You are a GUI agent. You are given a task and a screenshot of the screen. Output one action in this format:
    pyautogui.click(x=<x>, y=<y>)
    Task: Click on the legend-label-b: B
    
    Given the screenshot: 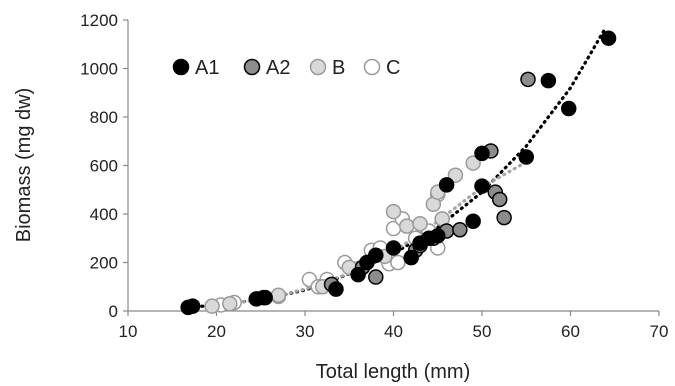 What is the action you would take?
    pyautogui.click(x=338, y=68)
    